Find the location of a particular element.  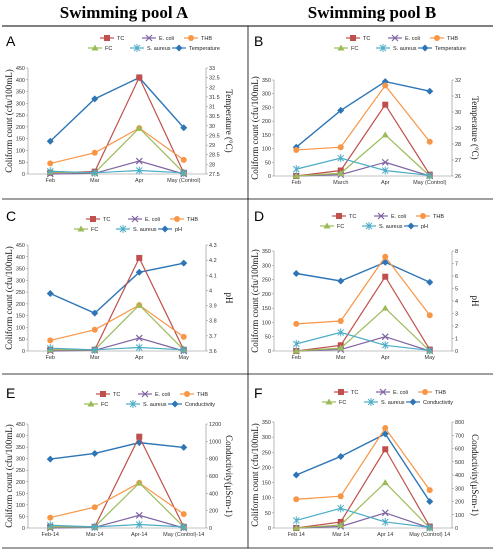

x-tick-label: Apr is located at coordinates (139, 181).